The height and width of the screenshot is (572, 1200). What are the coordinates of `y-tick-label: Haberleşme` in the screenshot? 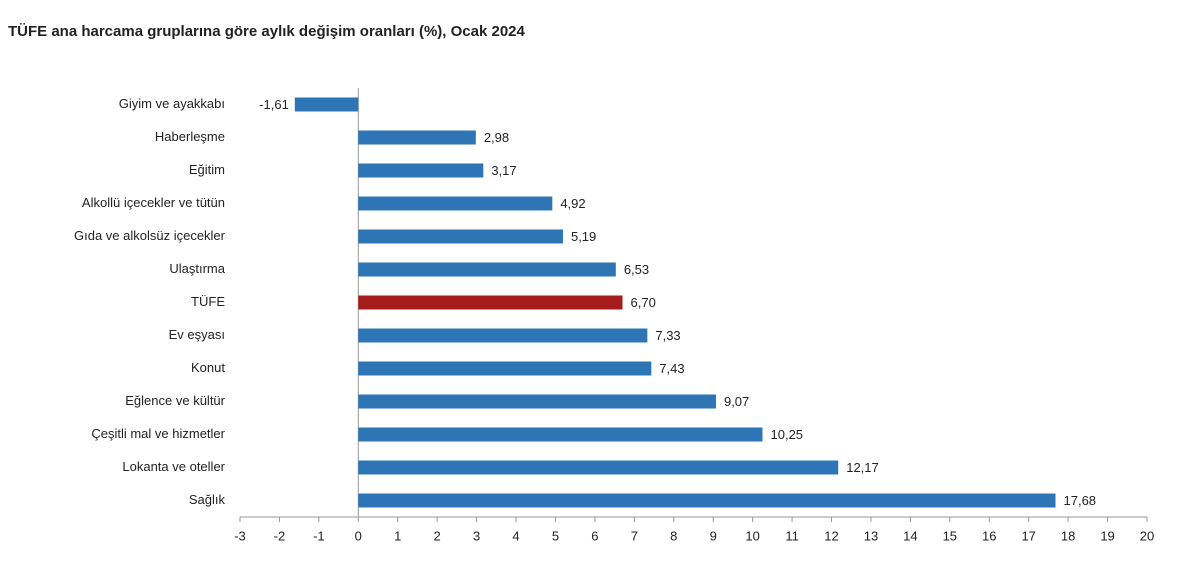 It's located at (190, 136).